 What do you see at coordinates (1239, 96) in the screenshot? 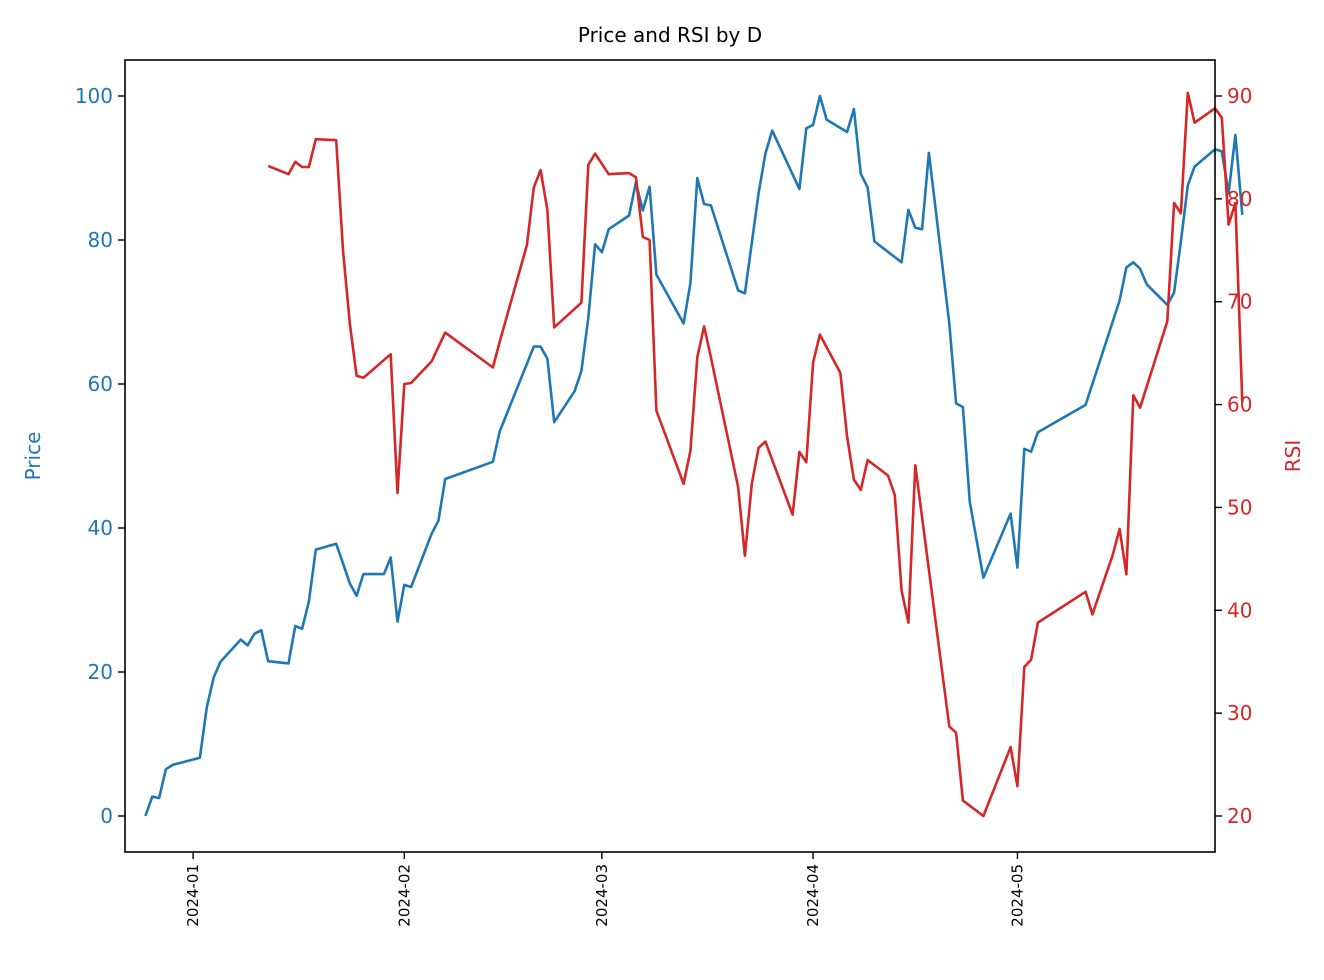
I see `y-right-tick-label: 90` at bounding box center [1239, 96].